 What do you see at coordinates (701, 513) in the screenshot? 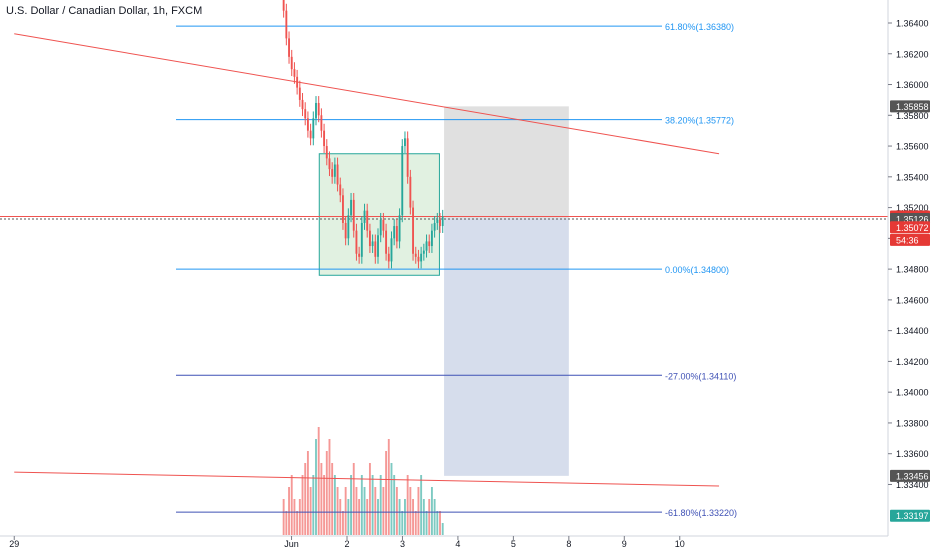
I see `fib-level-label: -61.80%(1.33220)` at bounding box center [701, 513].